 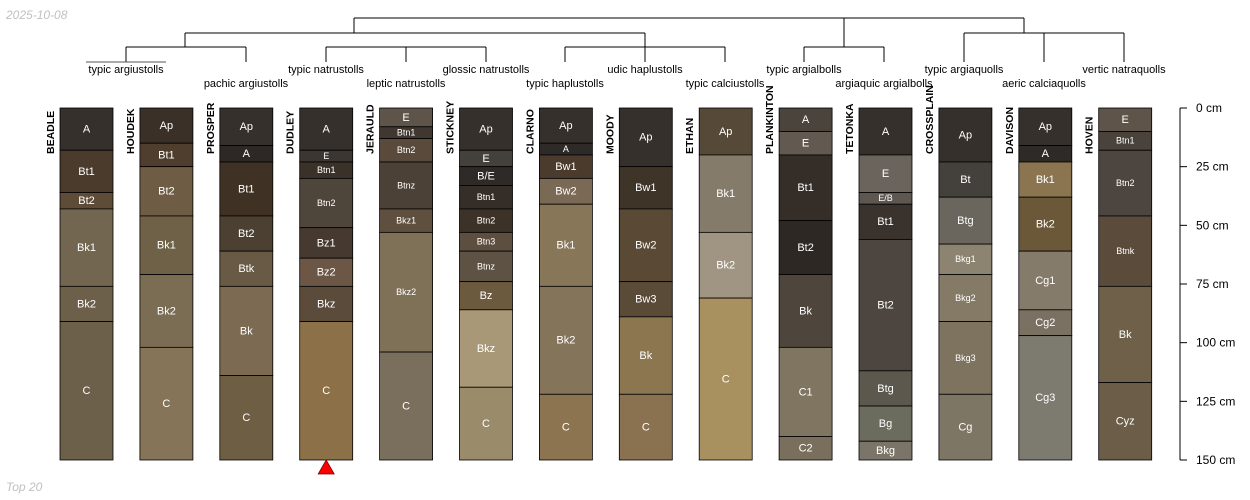 What do you see at coordinates (965, 221) in the screenshot?
I see `horizon-label: Btg` at bounding box center [965, 221].